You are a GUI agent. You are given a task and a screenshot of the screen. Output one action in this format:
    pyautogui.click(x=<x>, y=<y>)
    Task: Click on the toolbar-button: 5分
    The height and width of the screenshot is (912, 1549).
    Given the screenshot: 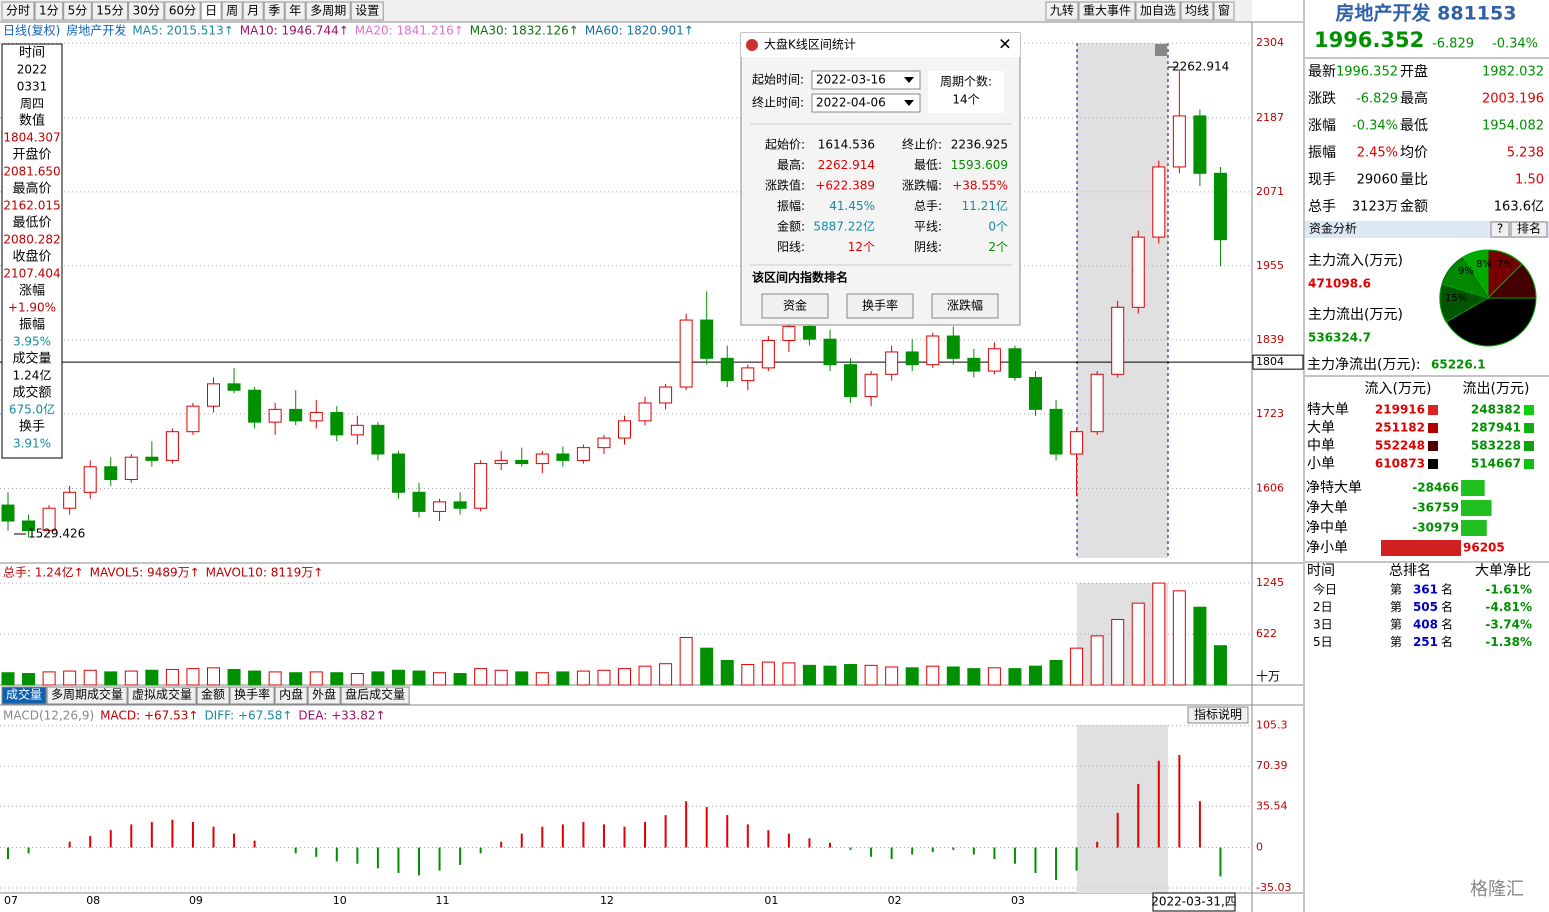 What is the action you would take?
    pyautogui.click(x=78, y=11)
    